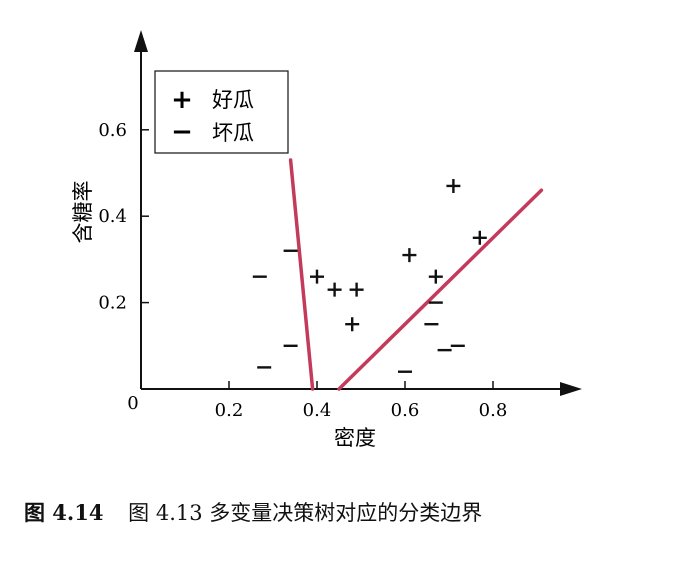  Describe the element at coordinates (233, 133) in the screenshot. I see `legend-label-bad: 坏瓜` at that location.